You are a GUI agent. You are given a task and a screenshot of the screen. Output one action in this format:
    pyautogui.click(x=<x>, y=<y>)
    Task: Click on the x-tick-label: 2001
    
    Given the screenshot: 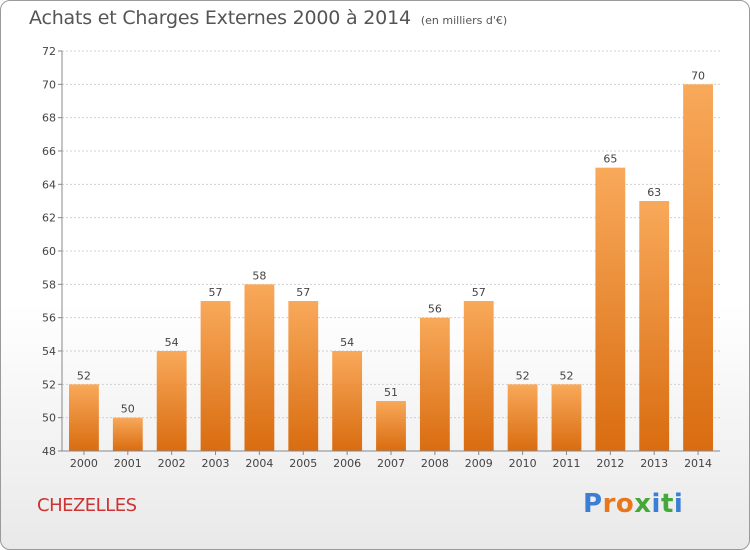 What is the action you would take?
    pyautogui.click(x=128, y=463)
    